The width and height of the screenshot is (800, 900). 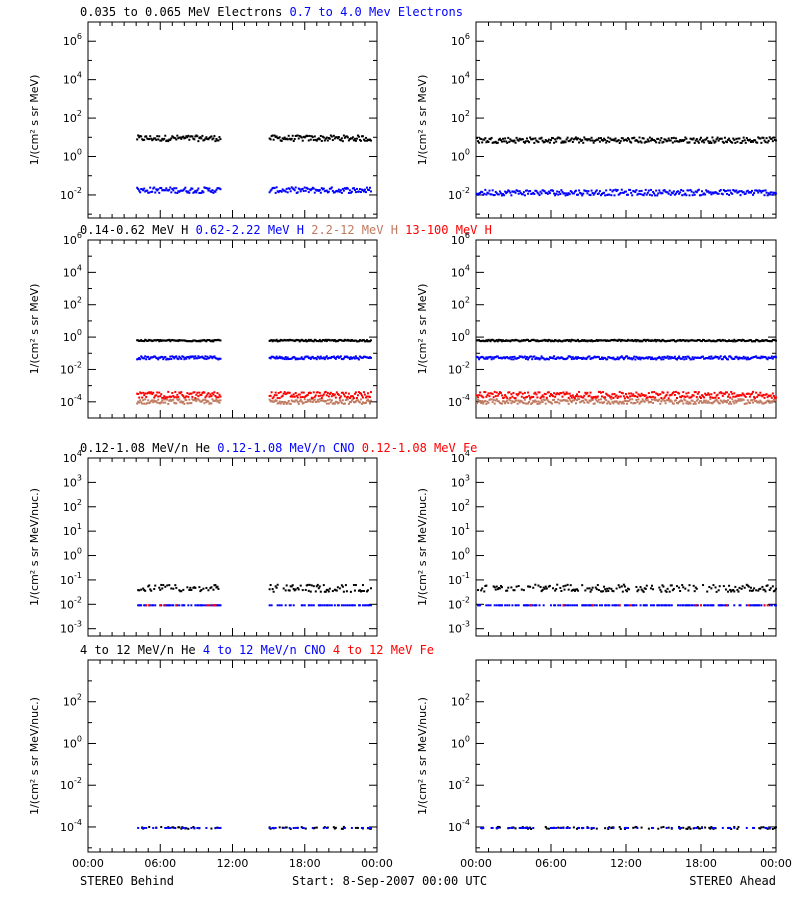 I want to click on y-axis-label: 1/(cm² s sr MeV/nuc.), so click(x=422, y=547).